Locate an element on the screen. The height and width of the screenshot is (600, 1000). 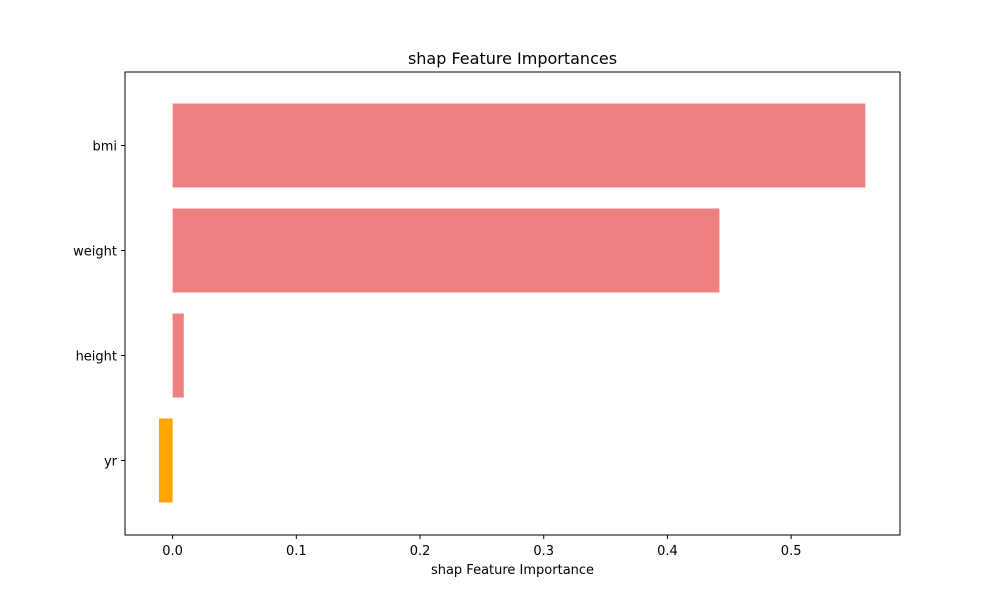
chart-title: shap Feature Importances is located at coordinates (512, 58).